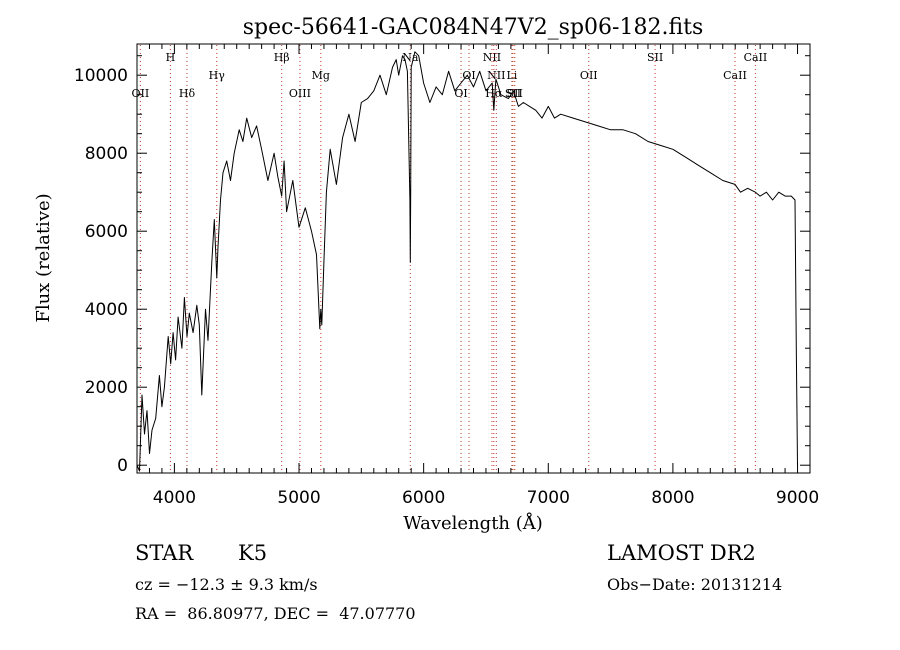 The image size is (900, 650). What do you see at coordinates (187, 93) in the screenshot?
I see `marker-label: Hδ` at bounding box center [187, 93].